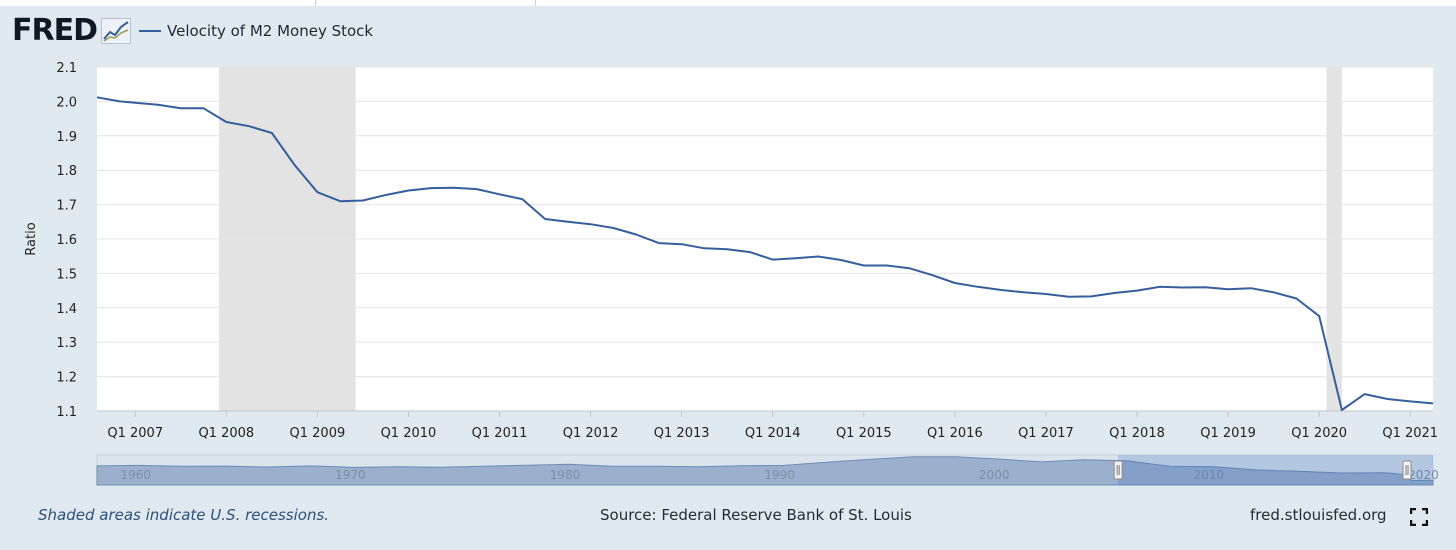 The height and width of the screenshot is (550, 1456). Describe the element at coordinates (728, 3) in the screenshot. I see `top-strip` at that location.